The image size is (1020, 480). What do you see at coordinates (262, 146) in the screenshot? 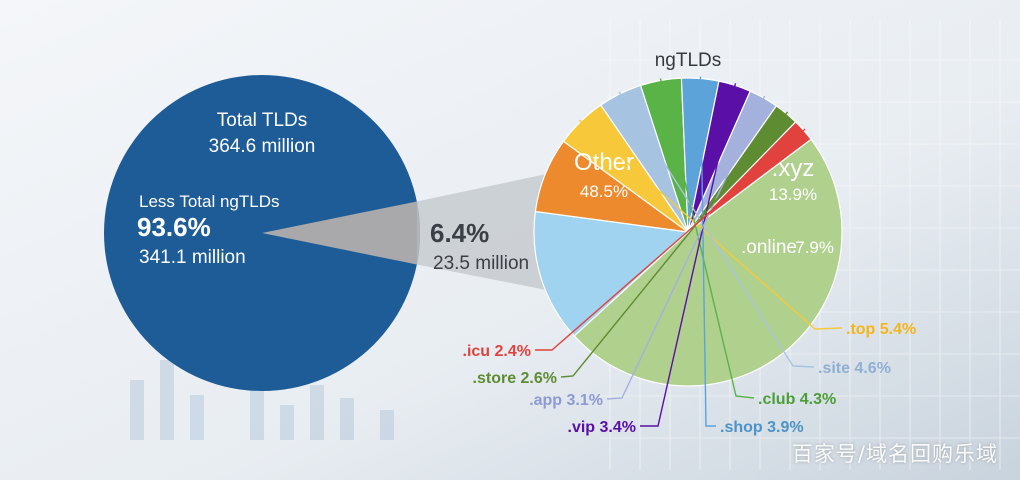
I see `total-tlds-value: 364.6 million` at bounding box center [262, 146].